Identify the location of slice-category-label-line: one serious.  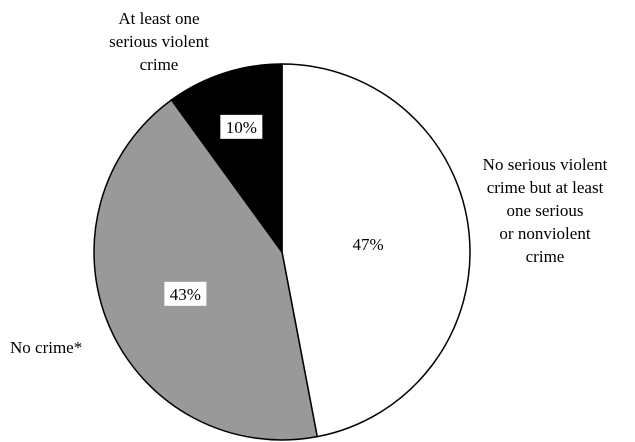
(545, 210).